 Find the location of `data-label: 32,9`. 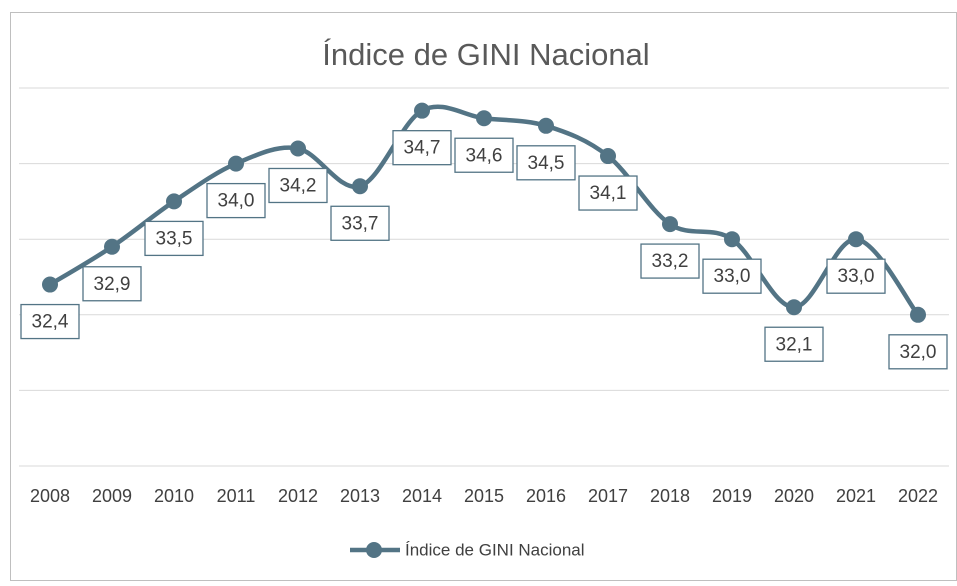

data-label: 32,9 is located at coordinates (112, 284).